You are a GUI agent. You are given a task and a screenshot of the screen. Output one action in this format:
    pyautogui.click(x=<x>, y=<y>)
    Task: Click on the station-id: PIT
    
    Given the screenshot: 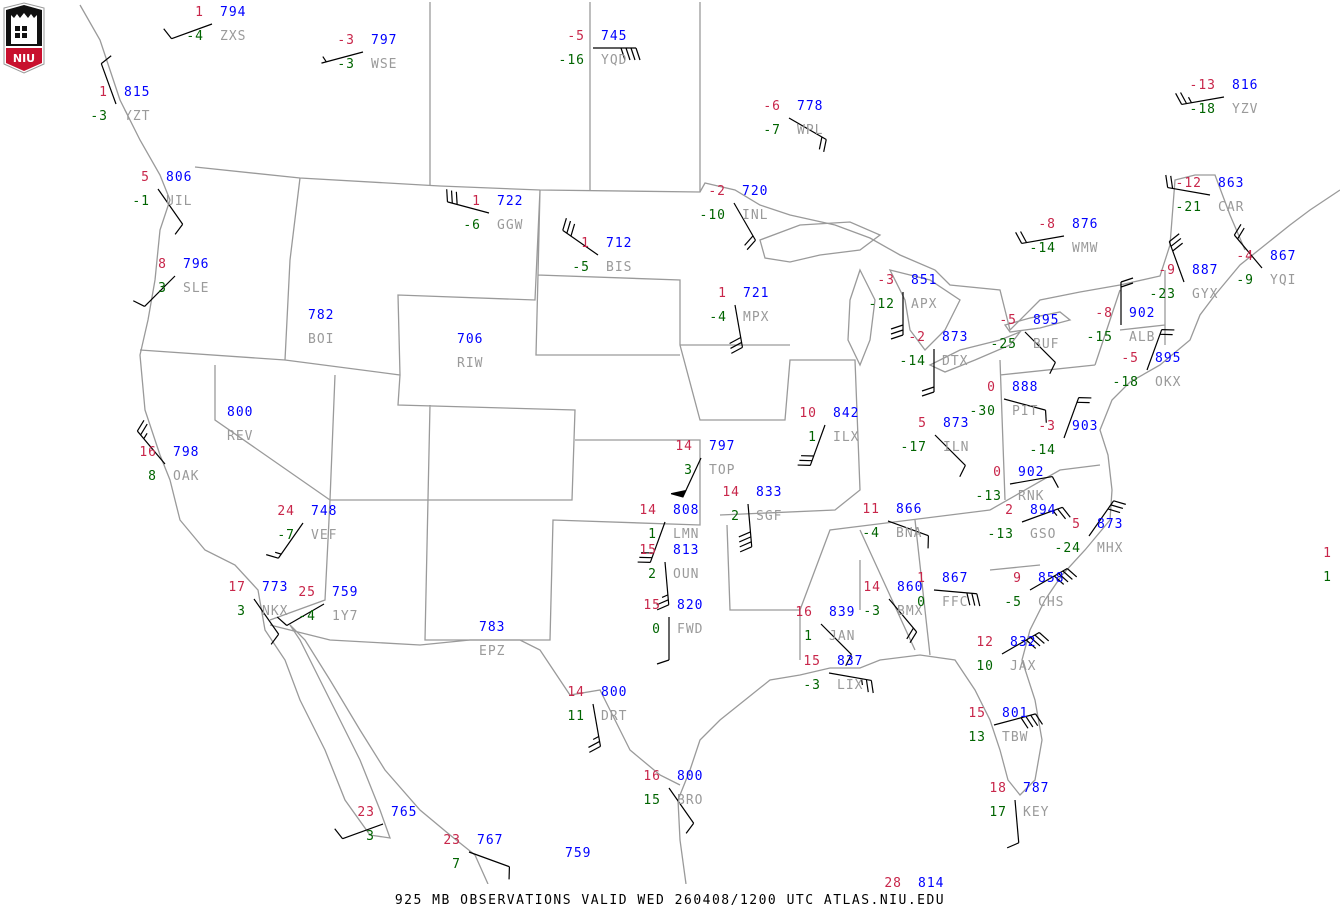 What is the action you would take?
    pyautogui.click(x=1025, y=411)
    